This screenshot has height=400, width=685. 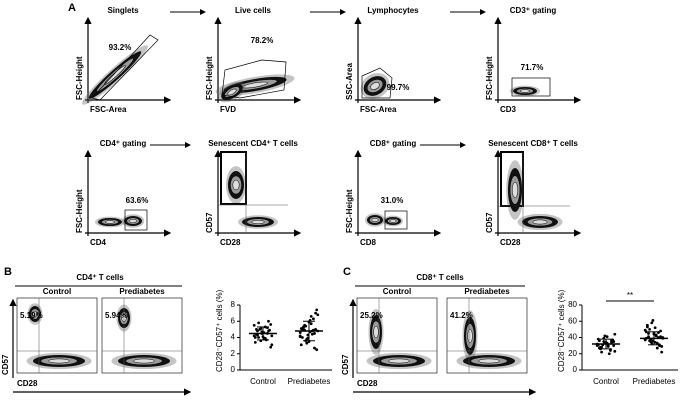 I want to click on y-axis-label: SSC-Area, so click(x=349, y=81).